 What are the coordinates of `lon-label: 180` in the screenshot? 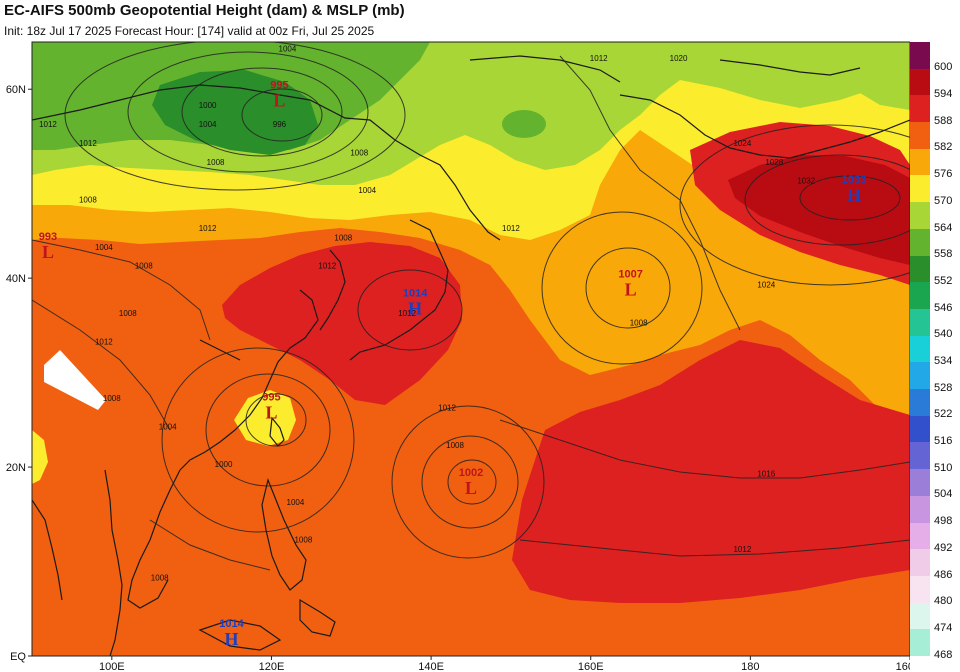 It's located at (750, 666).